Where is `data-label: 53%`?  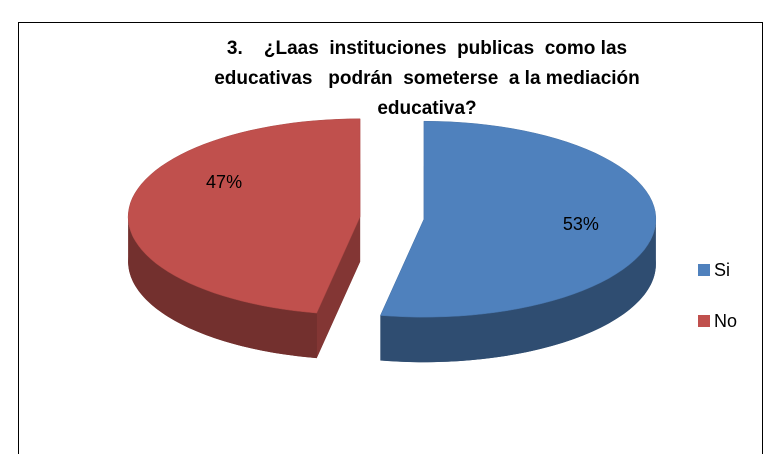
data-label: 53% is located at coordinates (581, 224).